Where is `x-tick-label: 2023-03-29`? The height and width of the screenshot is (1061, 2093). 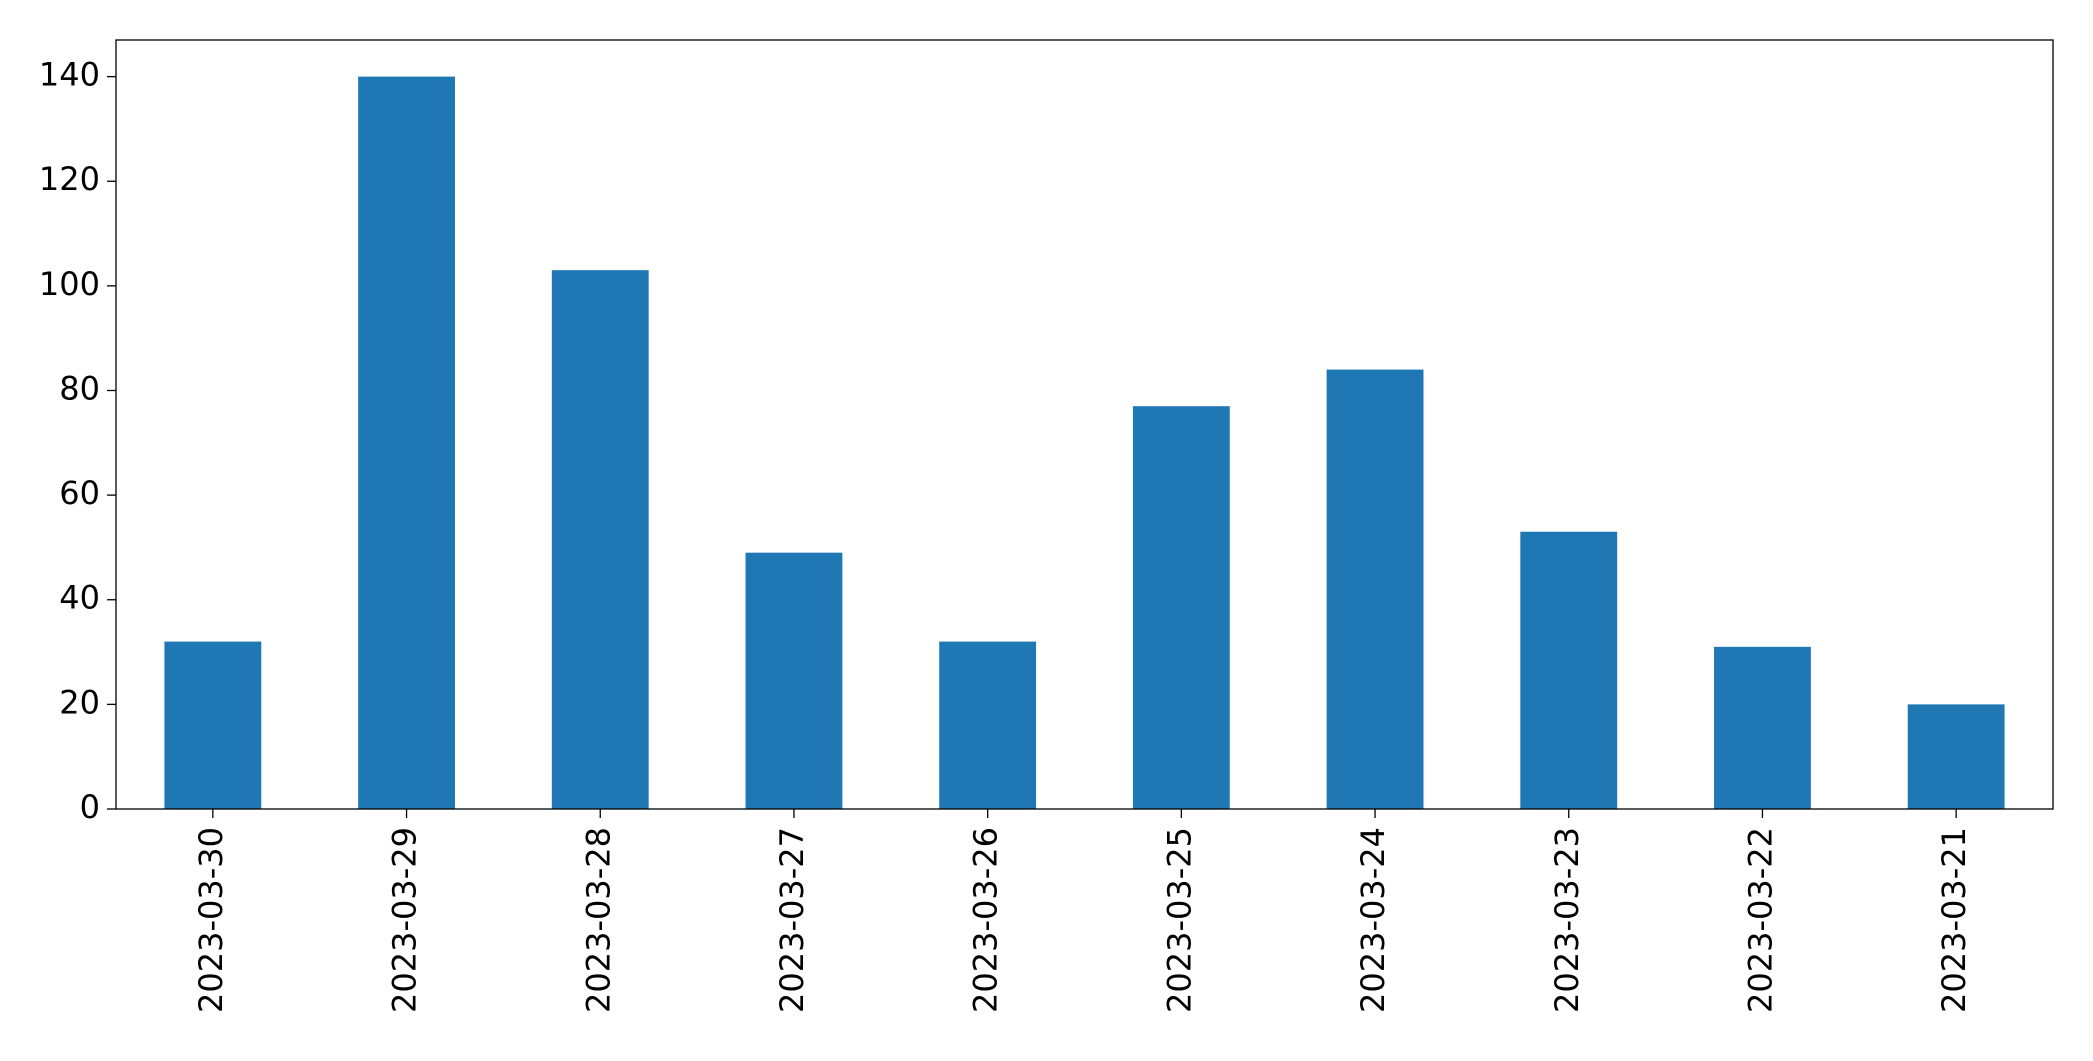 x-tick-label: 2023-03-29 is located at coordinates (405, 920).